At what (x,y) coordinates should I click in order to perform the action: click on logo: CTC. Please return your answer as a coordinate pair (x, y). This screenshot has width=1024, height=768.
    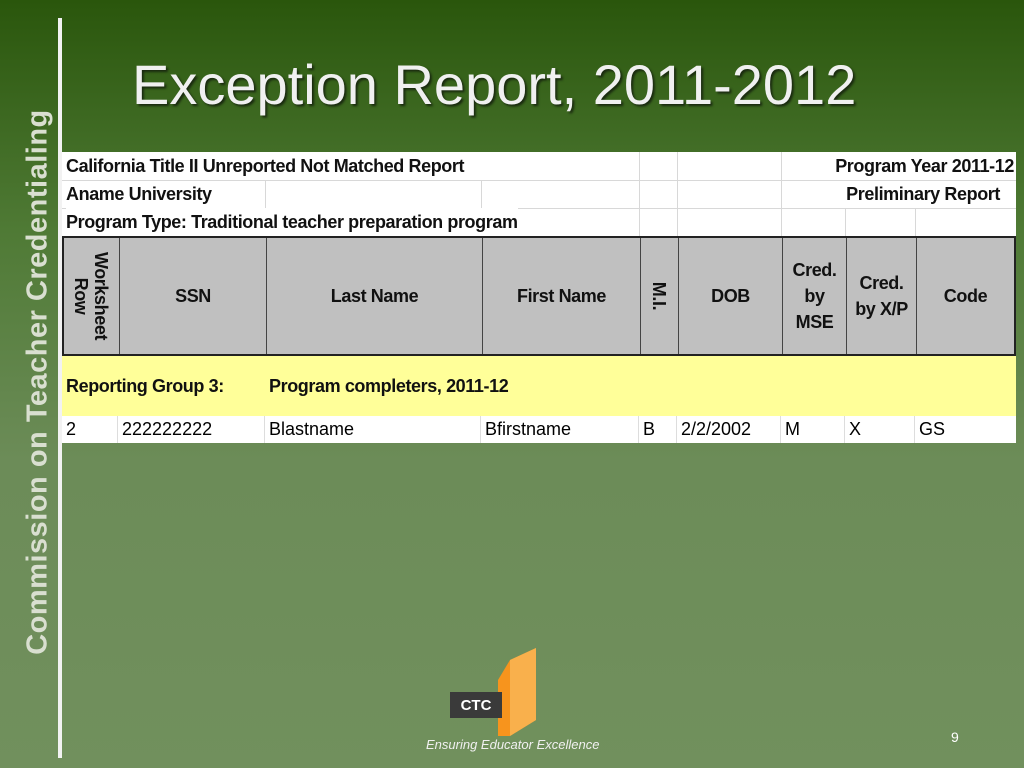
    Looking at the image, I should click on (493, 692).